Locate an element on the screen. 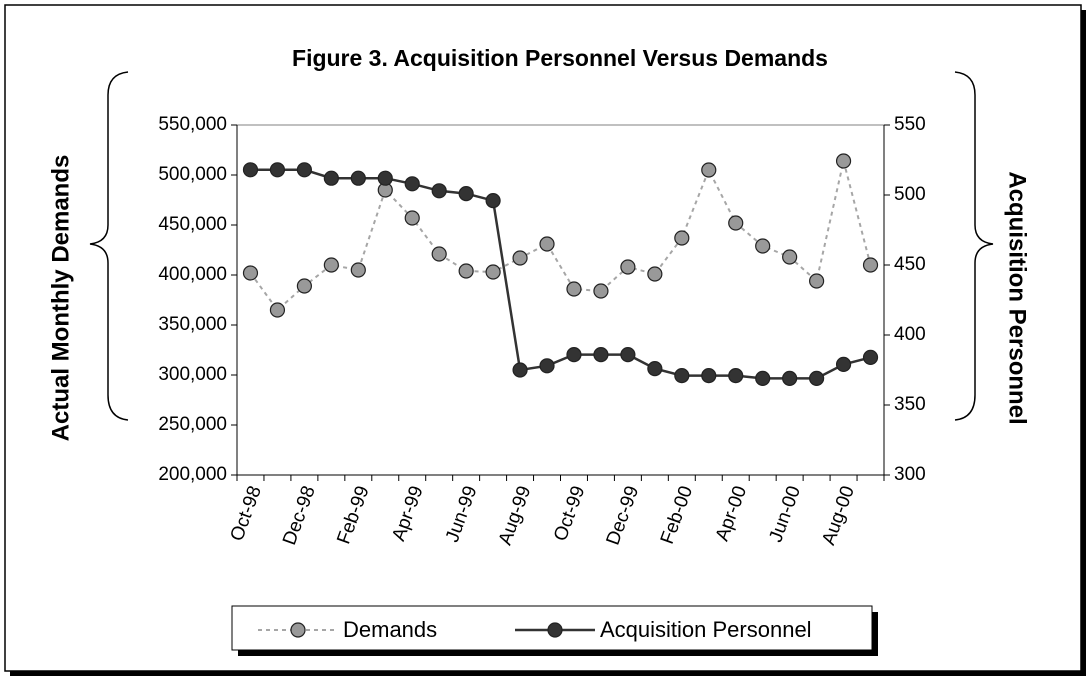 The image size is (1092, 687). y2-tick-label: 450 is located at coordinates (910, 264).